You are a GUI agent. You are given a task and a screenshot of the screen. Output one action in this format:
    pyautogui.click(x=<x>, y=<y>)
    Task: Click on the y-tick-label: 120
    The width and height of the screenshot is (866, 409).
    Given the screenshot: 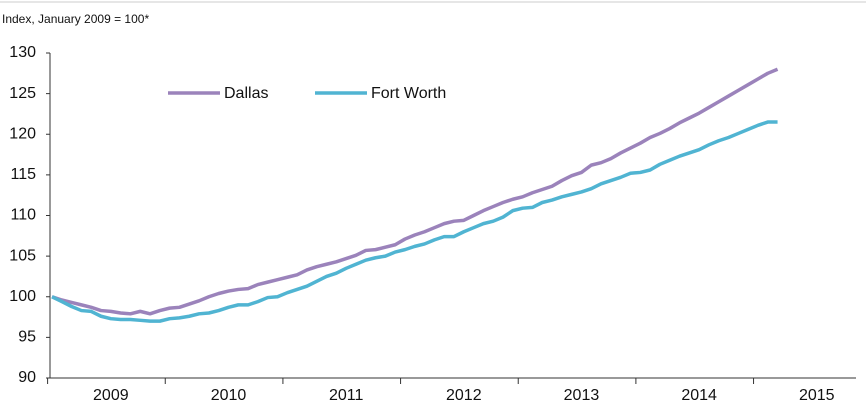 What is the action you would take?
    pyautogui.click(x=22, y=133)
    